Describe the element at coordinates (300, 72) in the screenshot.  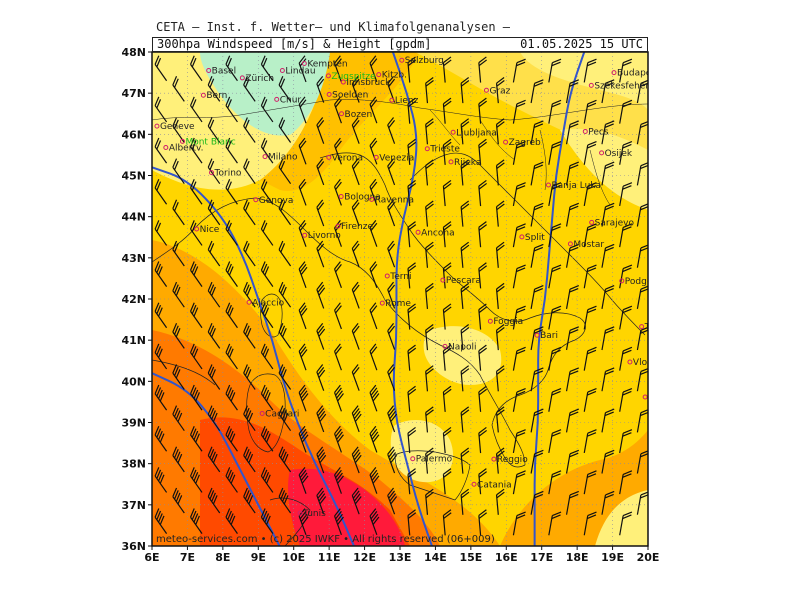
I see `city-label: Lindau` at that location.